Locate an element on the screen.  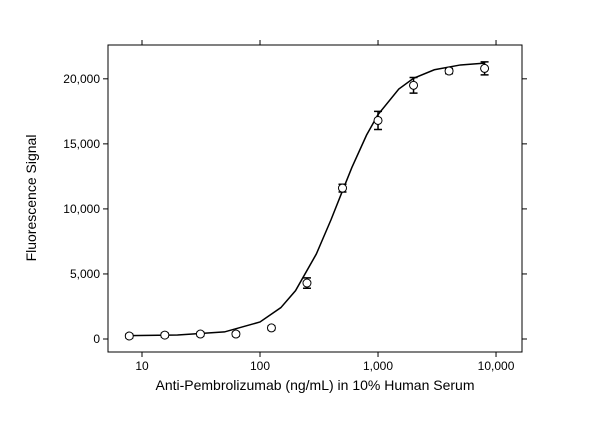
y-tick-label: 10,000 is located at coordinates (81, 209).